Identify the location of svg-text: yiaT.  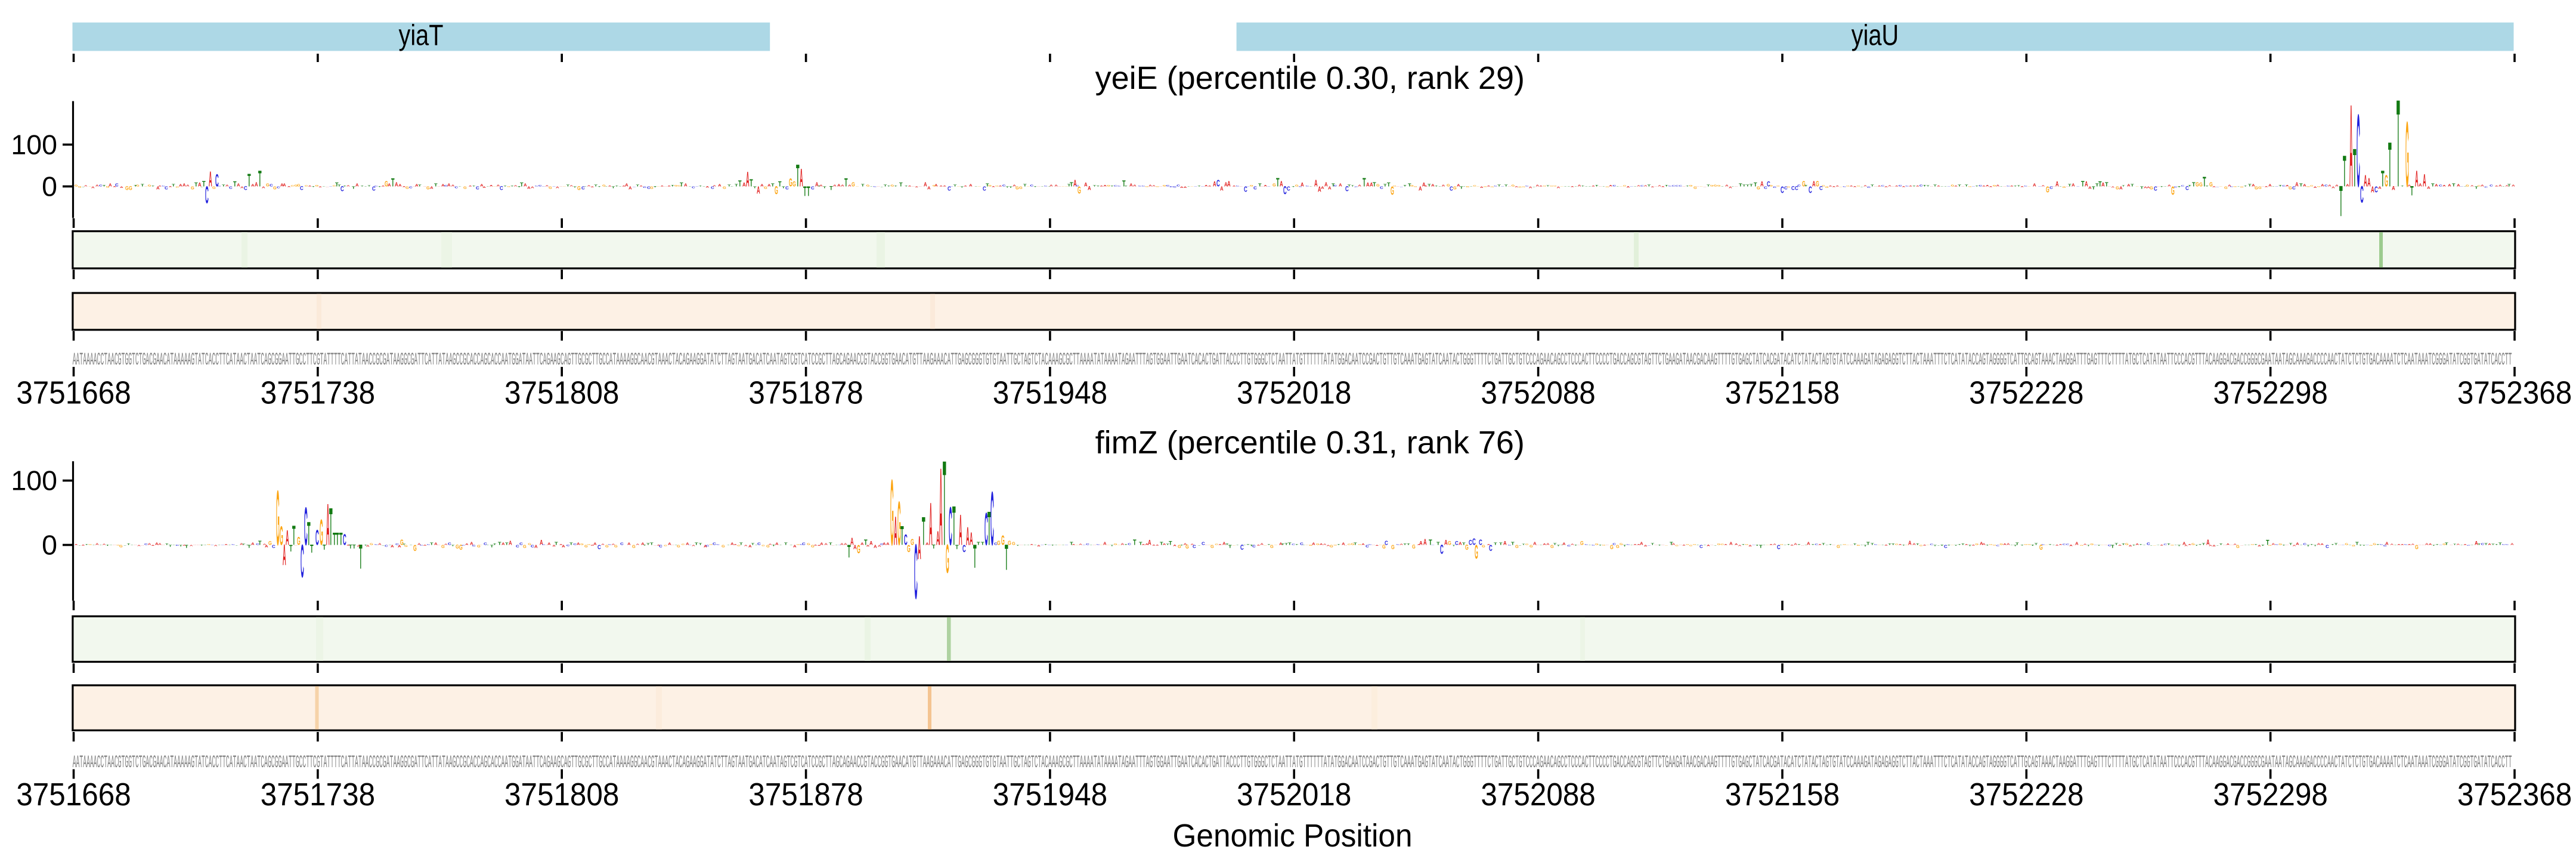
(421, 36).